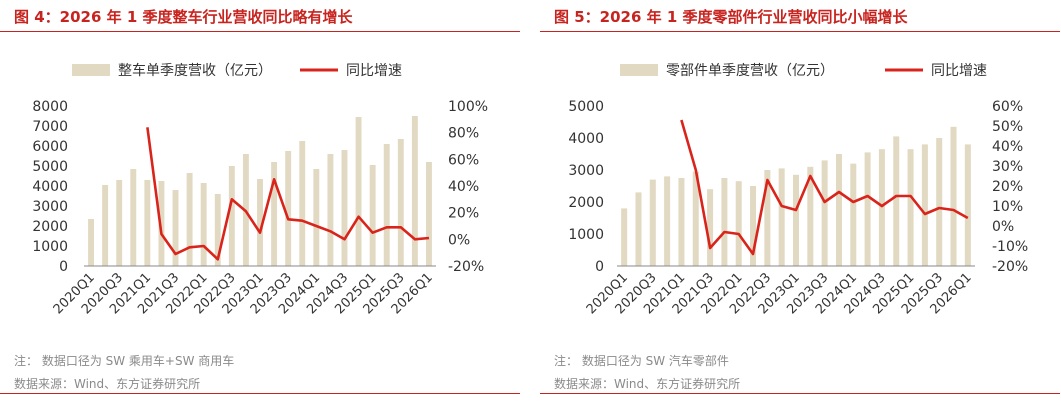 Image resolution: width=1061 pixels, height=401 pixels. Describe the element at coordinates (750, 71) in the screenshot. I see `legend-bar-label: 零部件单季度营收（亿元）` at that location.